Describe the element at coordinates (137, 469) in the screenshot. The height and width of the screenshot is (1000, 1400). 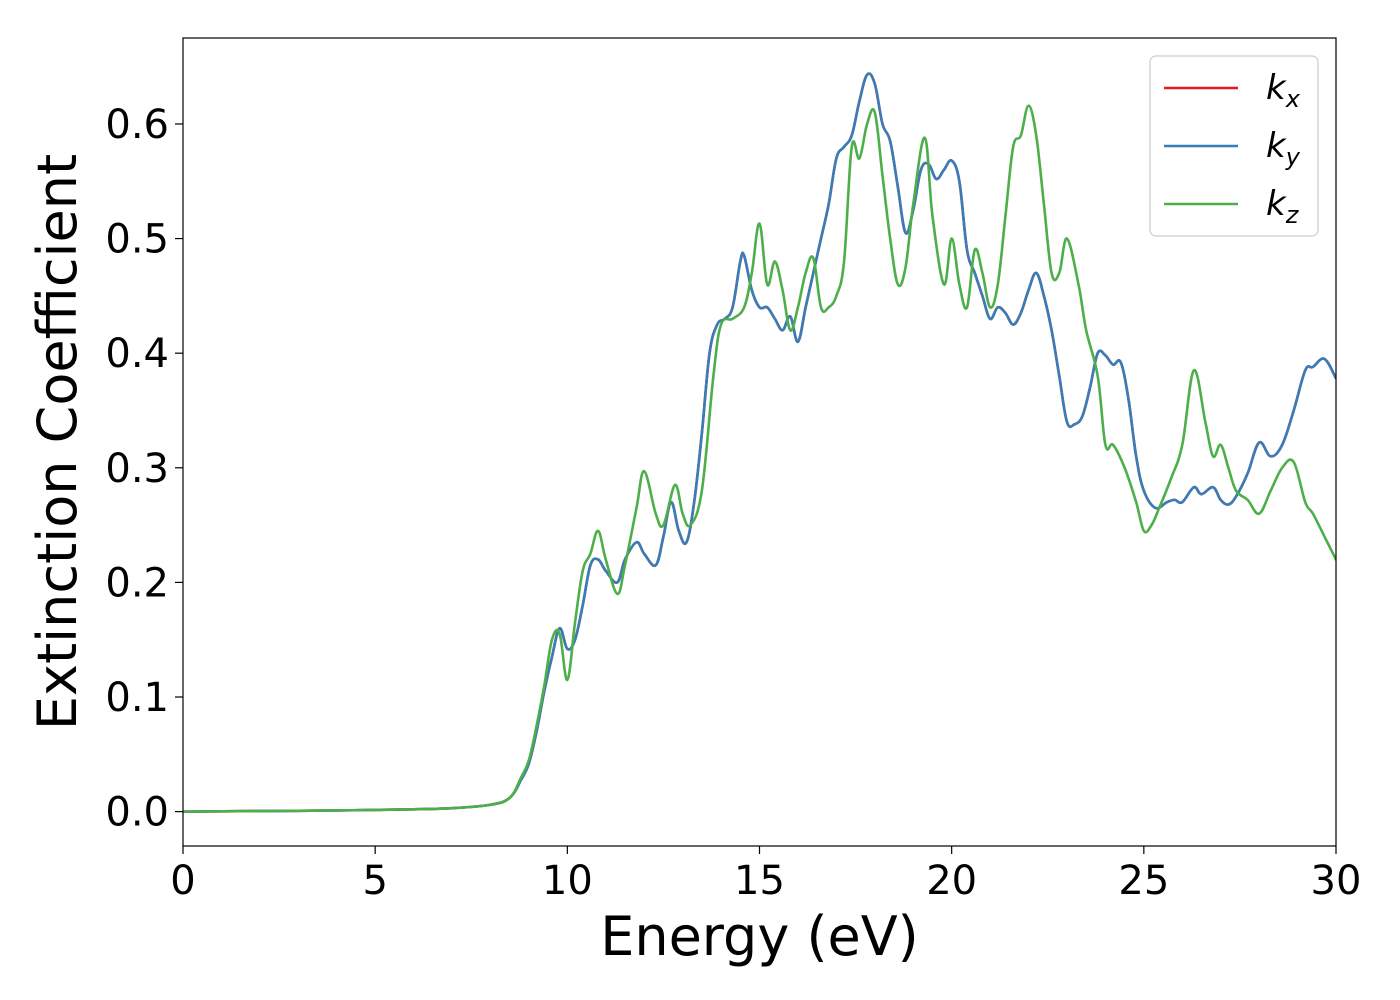
I see `y-tick-label: 0.3` at that location.